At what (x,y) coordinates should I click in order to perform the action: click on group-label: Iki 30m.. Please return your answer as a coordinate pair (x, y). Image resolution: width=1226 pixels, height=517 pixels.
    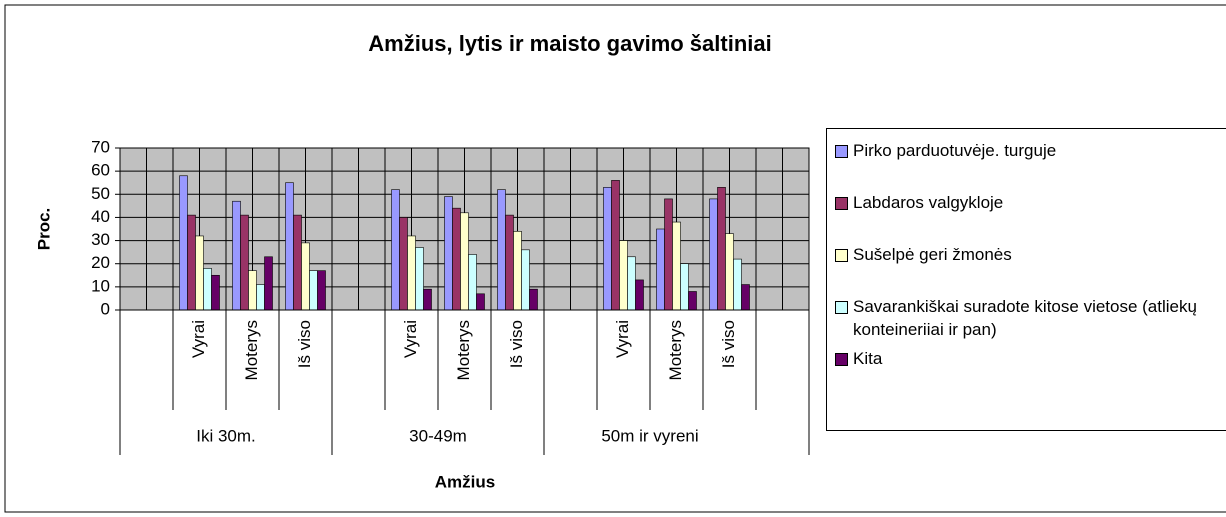
    Looking at the image, I should click on (226, 435).